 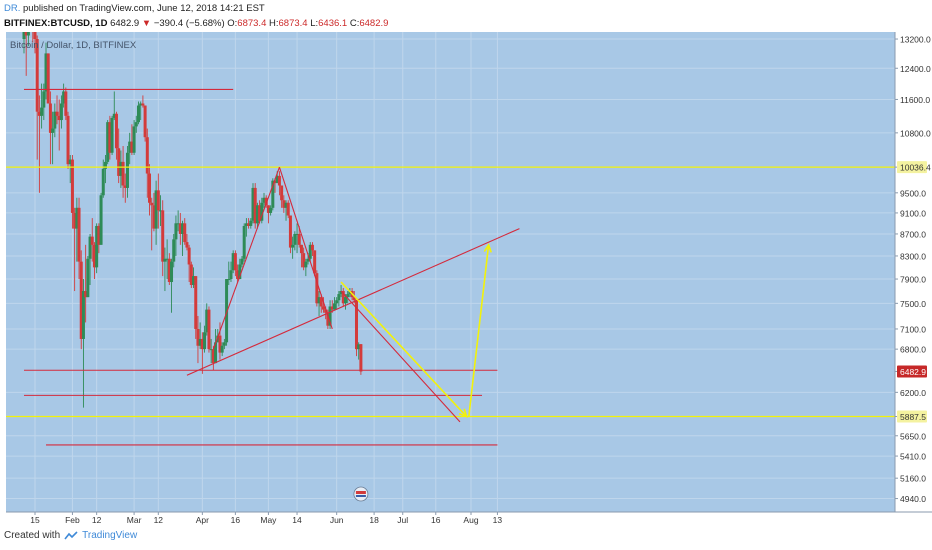 What do you see at coordinates (913, 213) in the screenshot?
I see `y-tick-label: 9100.0` at bounding box center [913, 213].